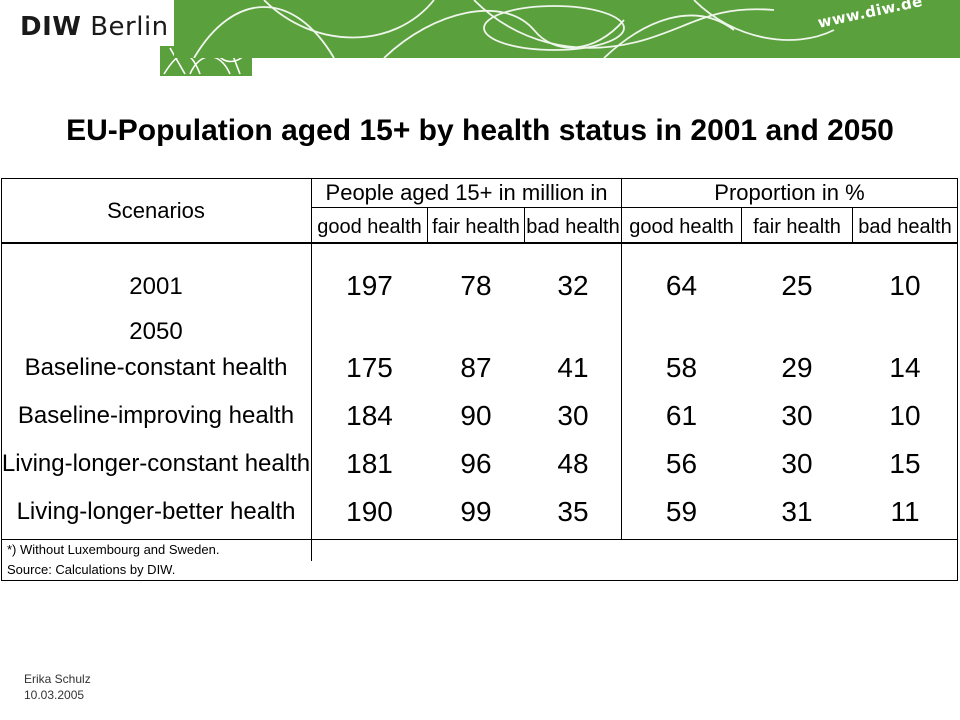 The height and width of the screenshot is (720, 960). What do you see at coordinates (905, 511) in the screenshot?
I see `table-cell: 11` at bounding box center [905, 511].